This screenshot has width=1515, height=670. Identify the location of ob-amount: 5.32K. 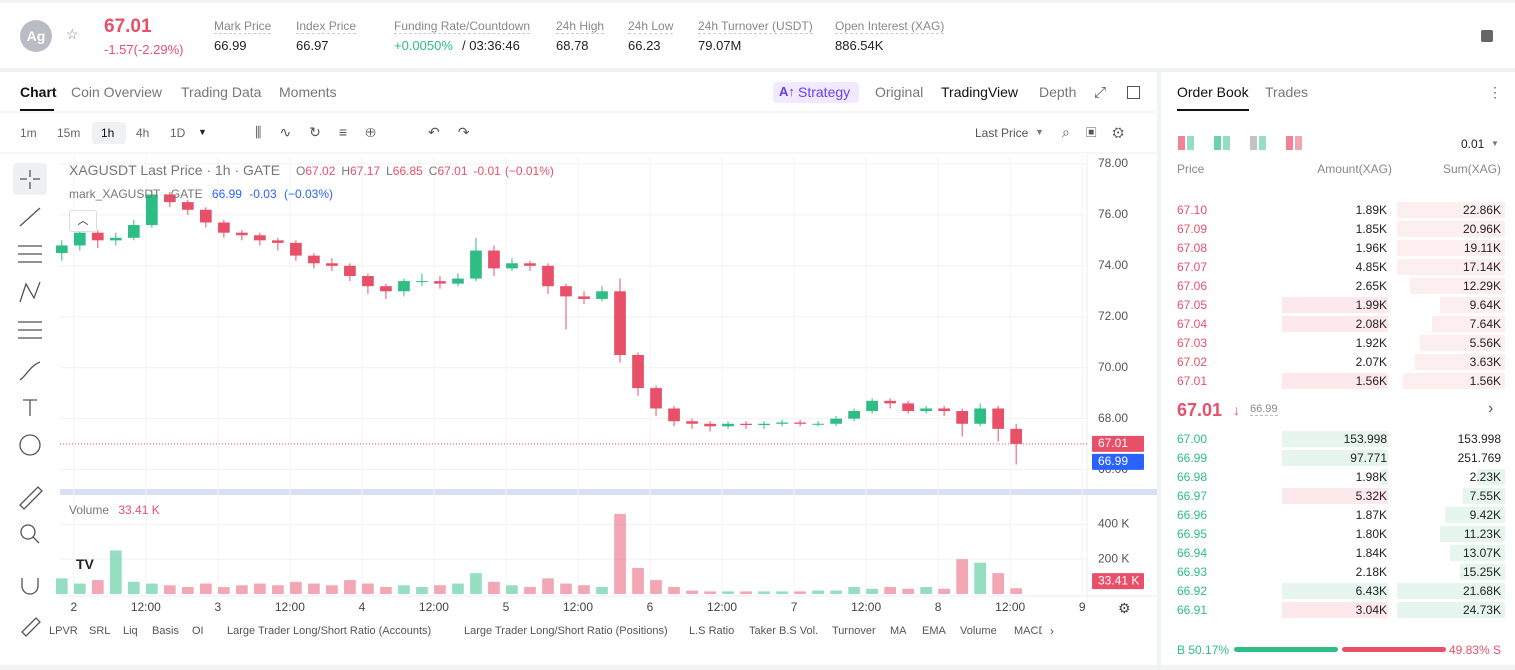
(1371, 496).